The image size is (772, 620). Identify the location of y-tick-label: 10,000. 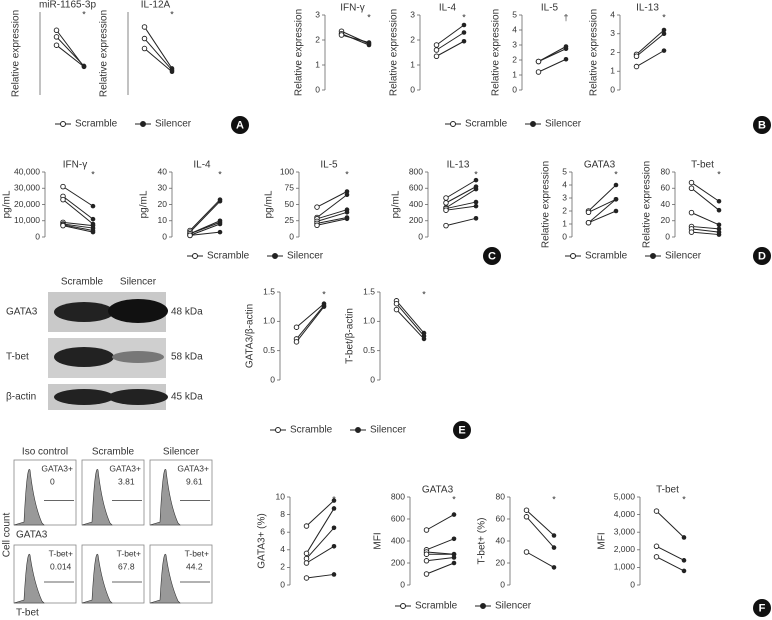
(27, 220).